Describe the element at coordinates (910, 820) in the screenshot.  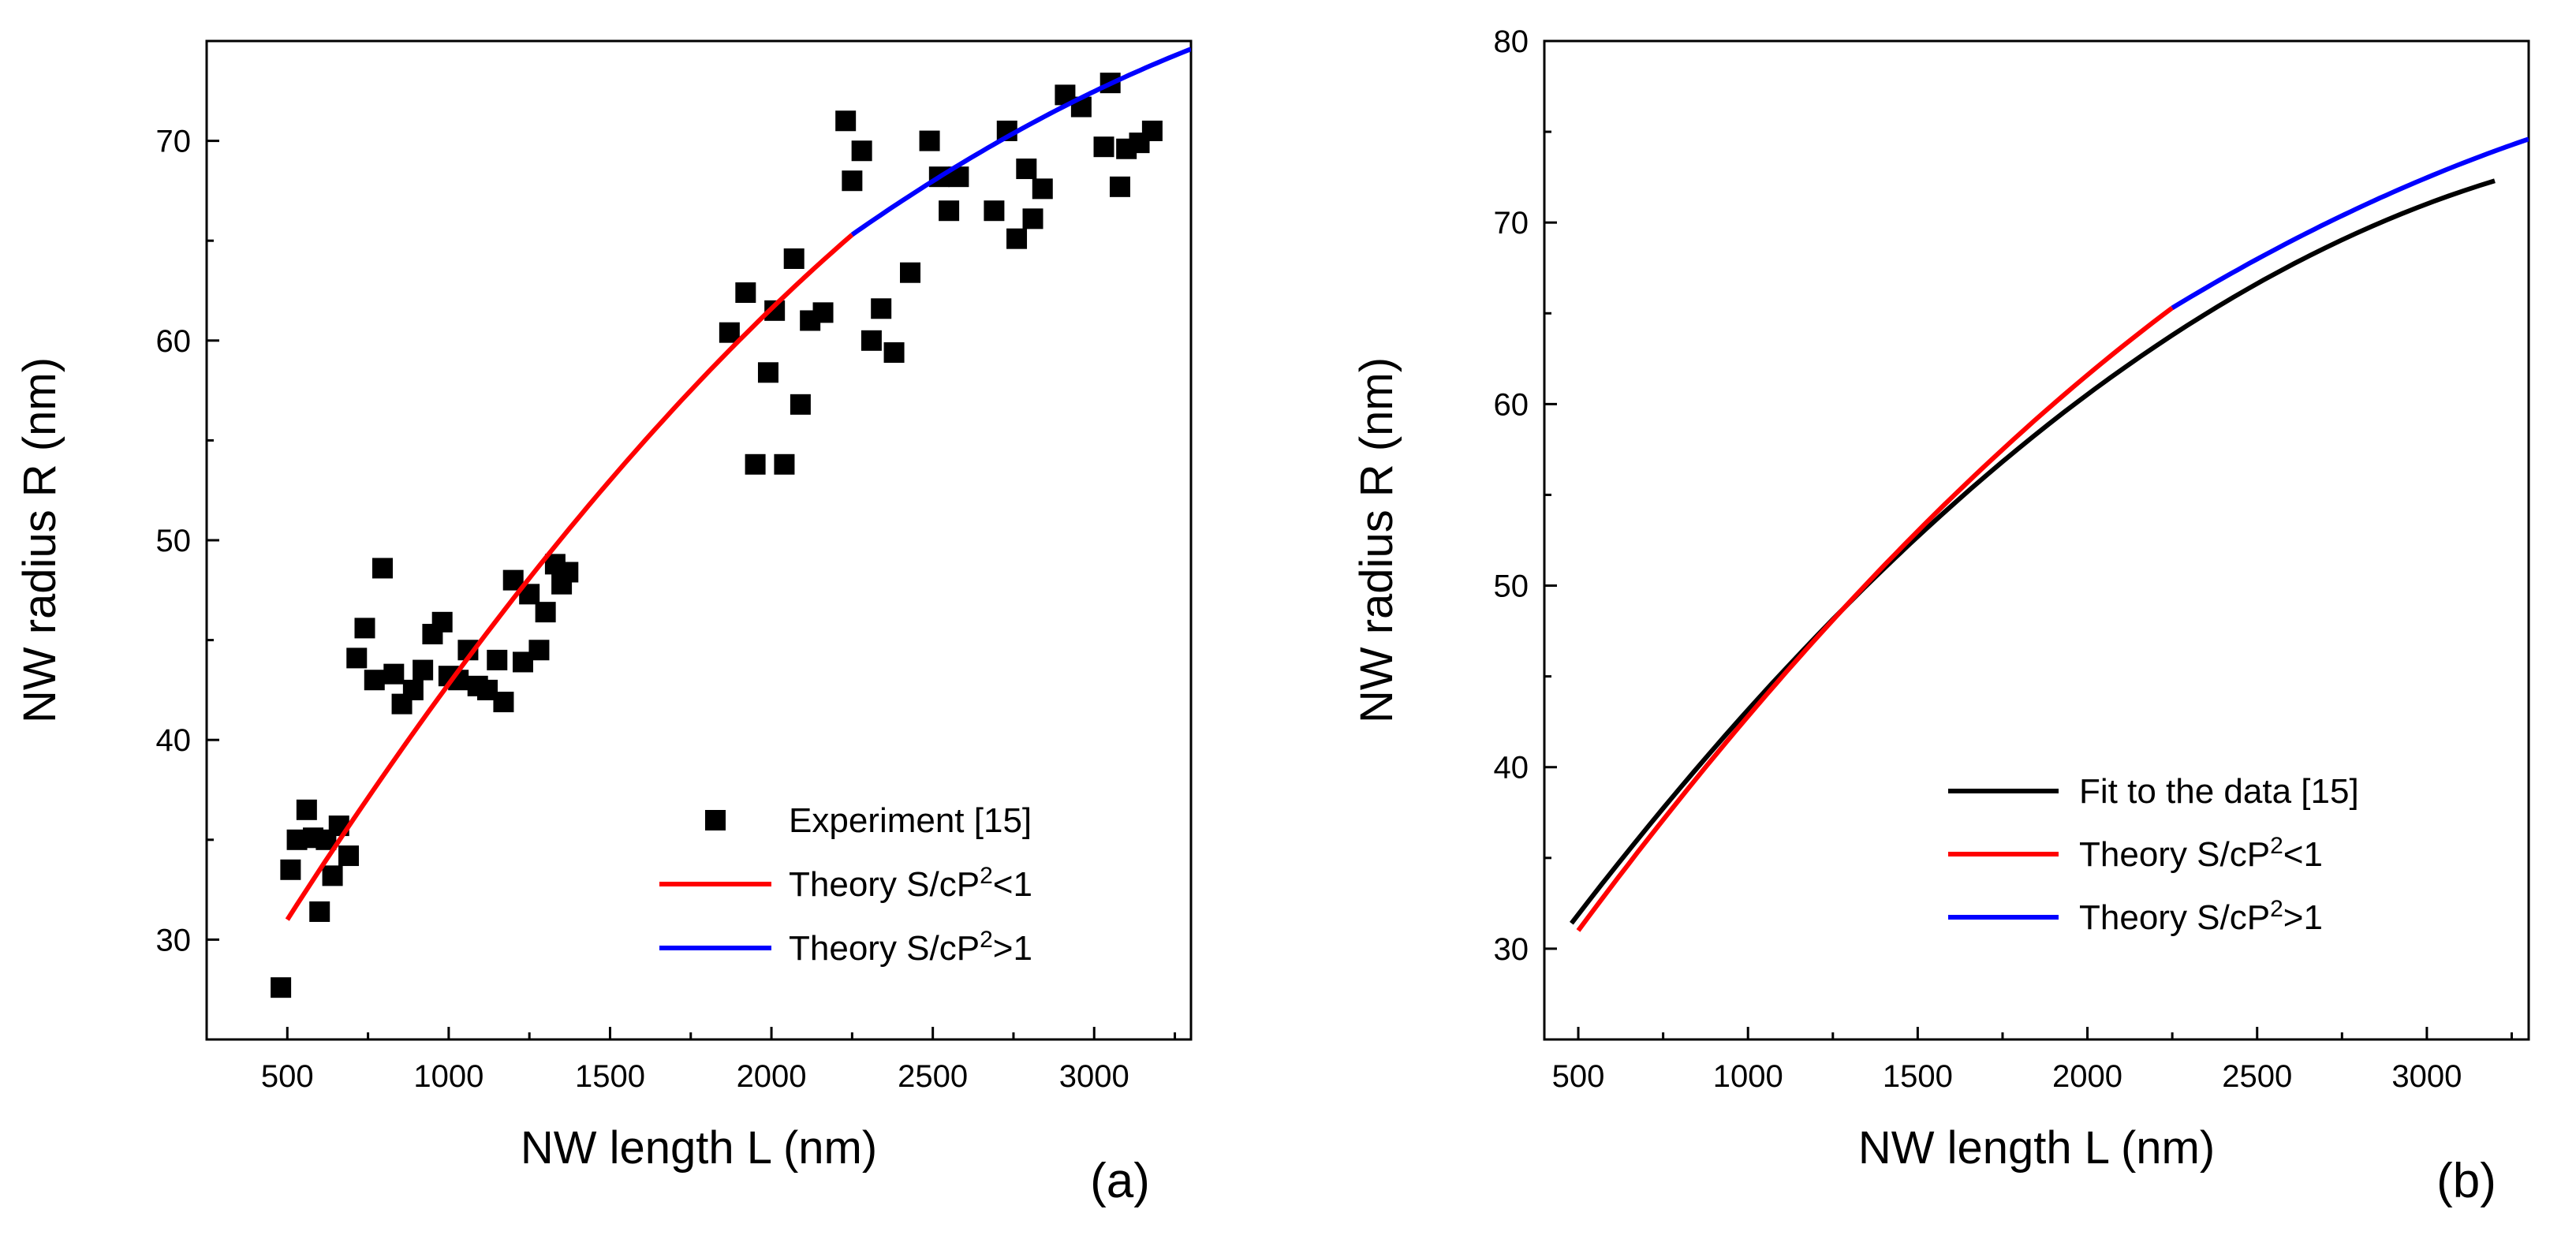
I see `legend-label: Experiment [15]` at that location.